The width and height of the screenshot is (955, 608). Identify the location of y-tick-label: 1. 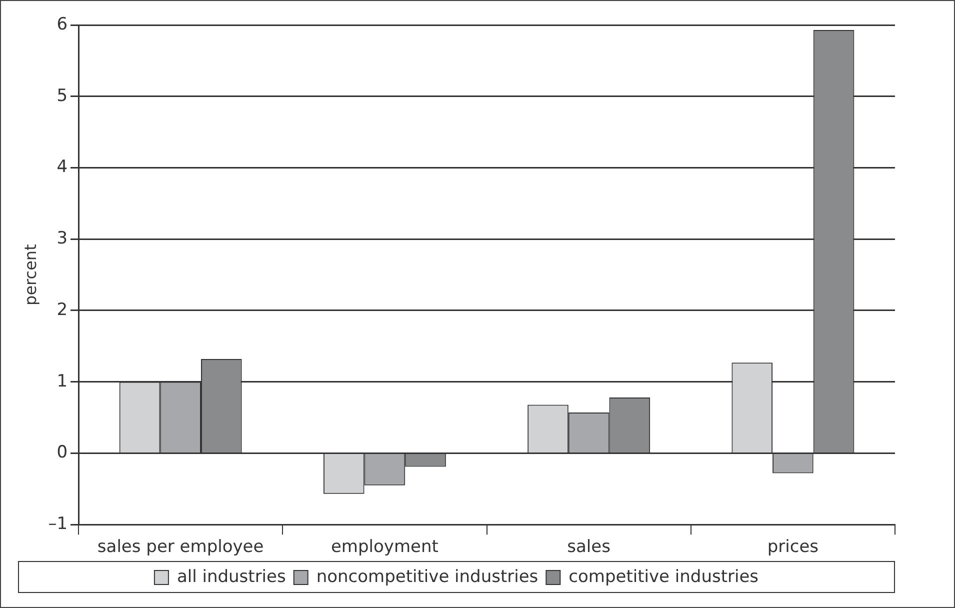
(62, 381).